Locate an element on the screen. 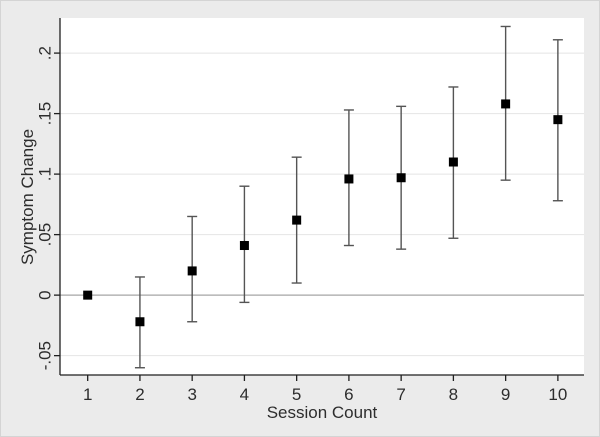 This screenshot has width=600, height=437. x-tick-label: 1 is located at coordinates (87, 394).